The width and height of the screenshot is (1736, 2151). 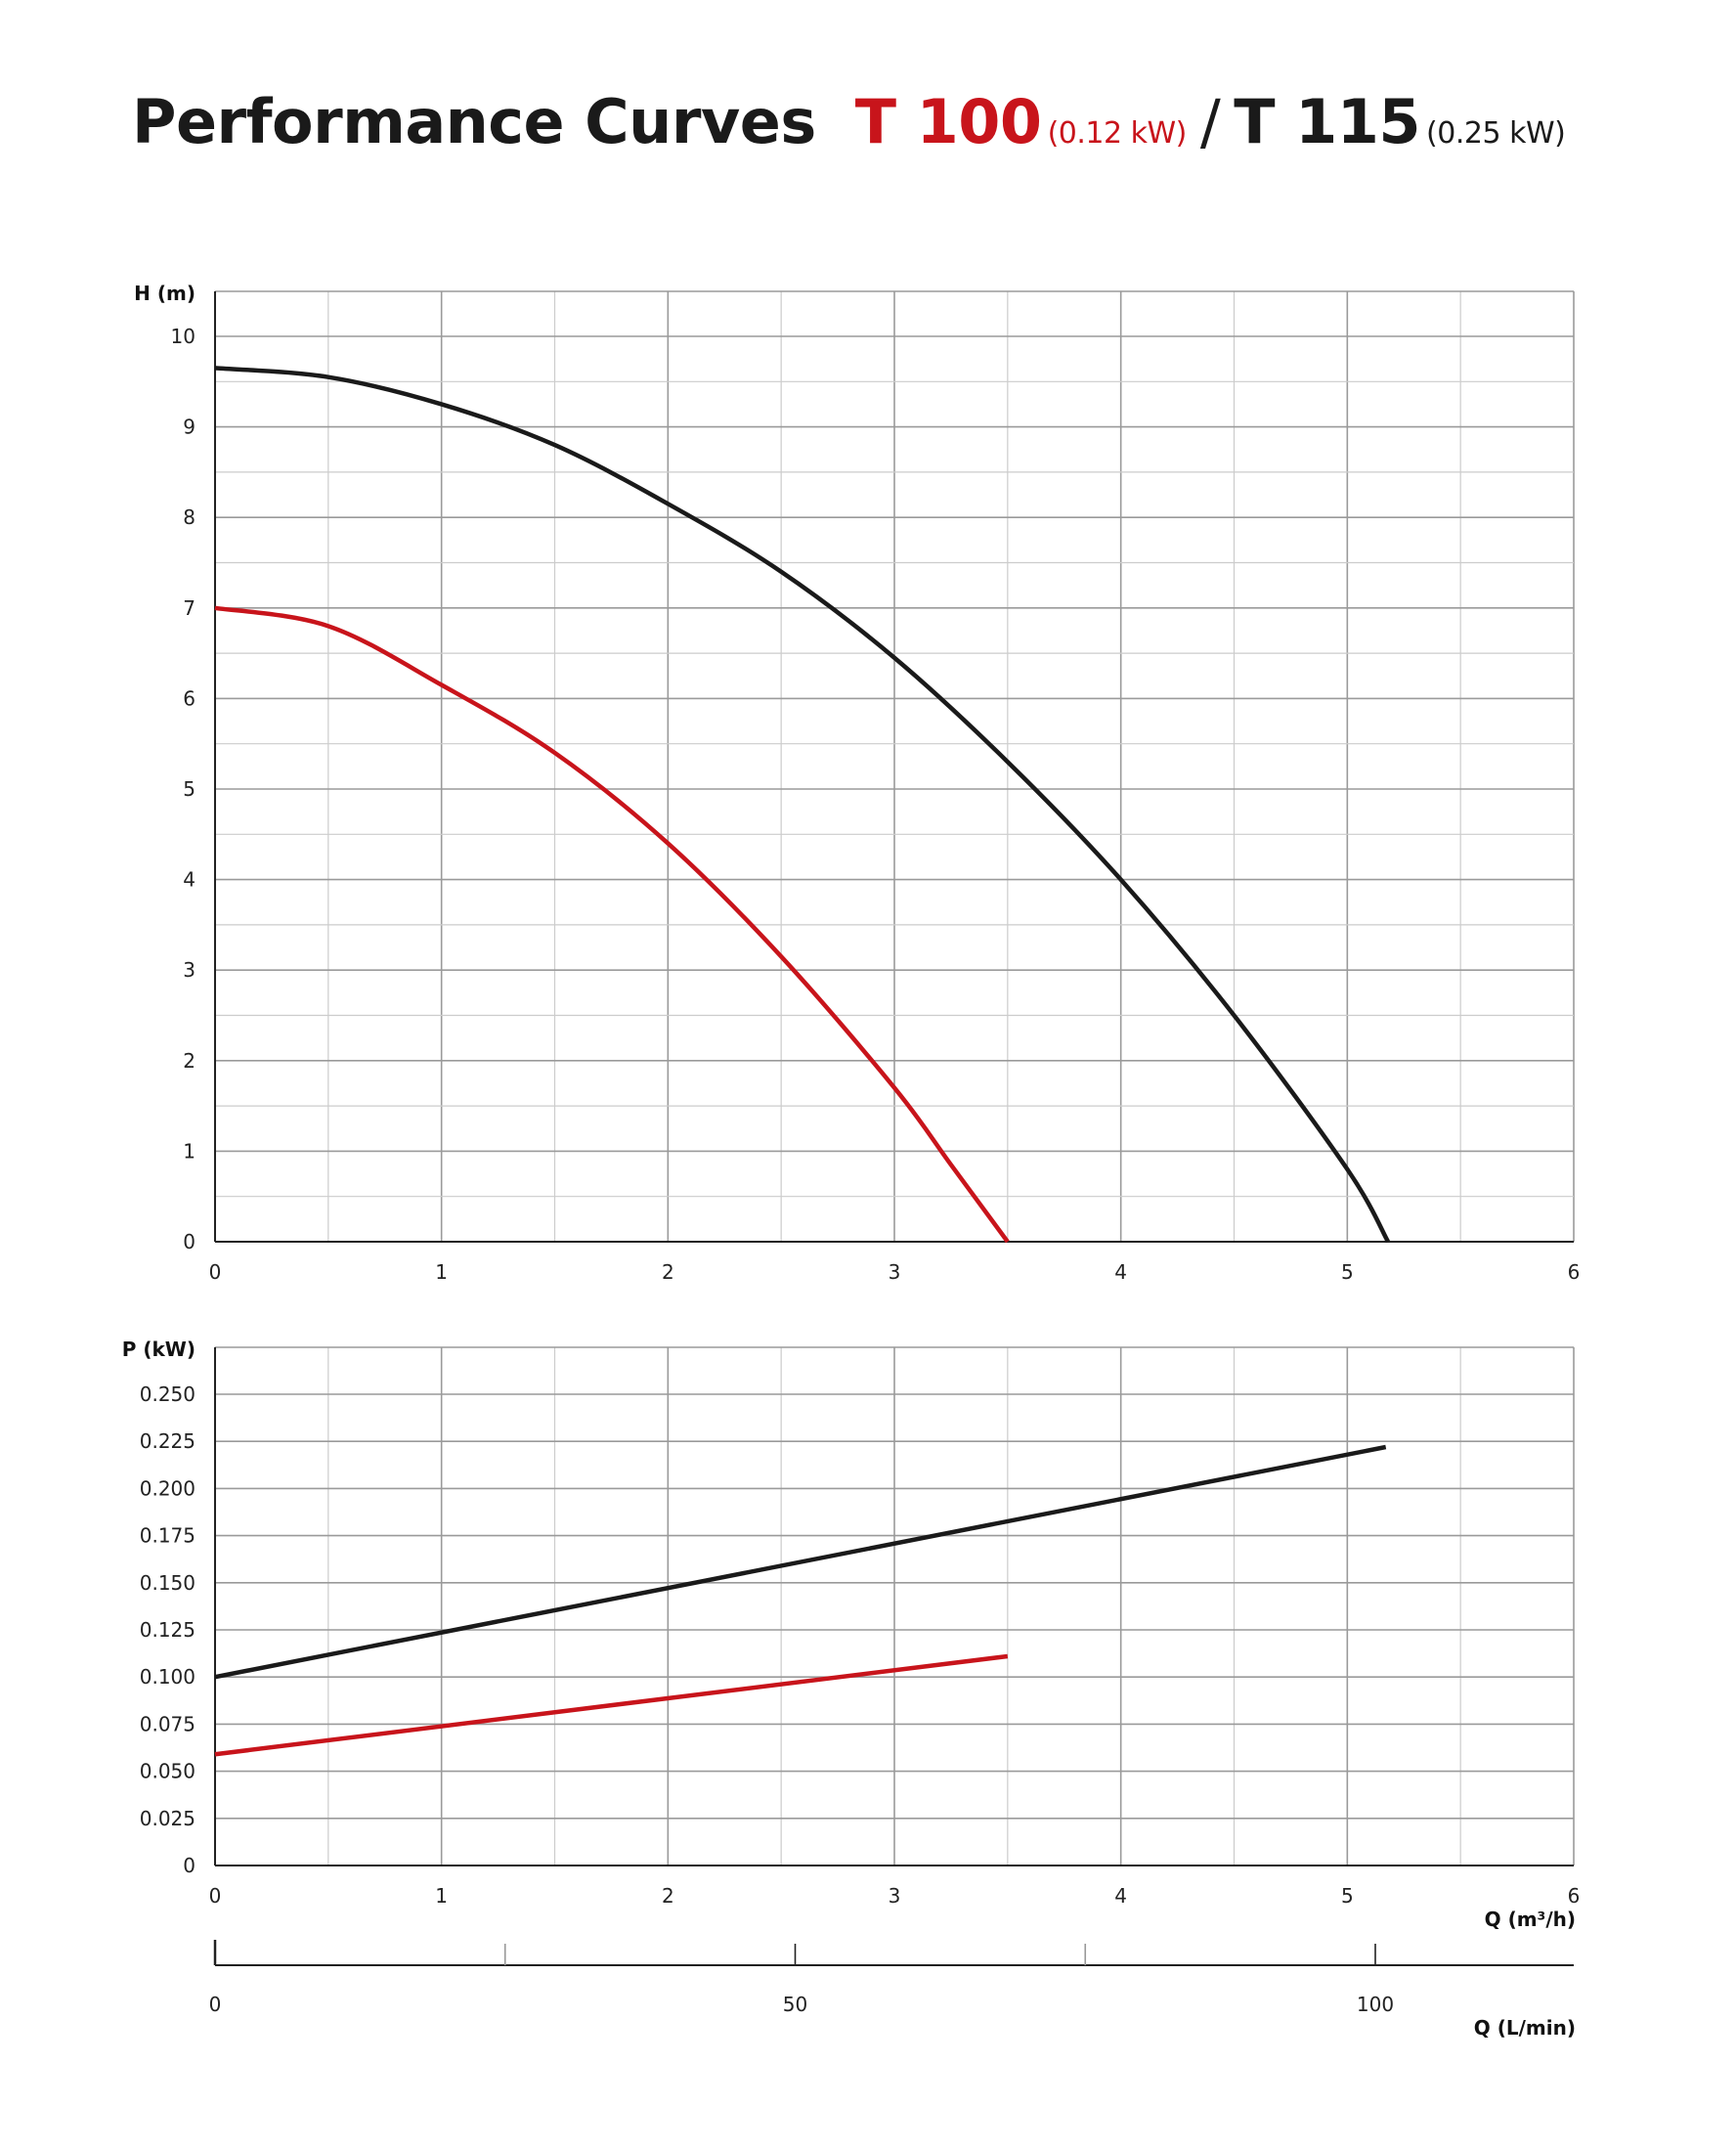 I want to click on y-axis-label: H (m), so click(x=164, y=293).